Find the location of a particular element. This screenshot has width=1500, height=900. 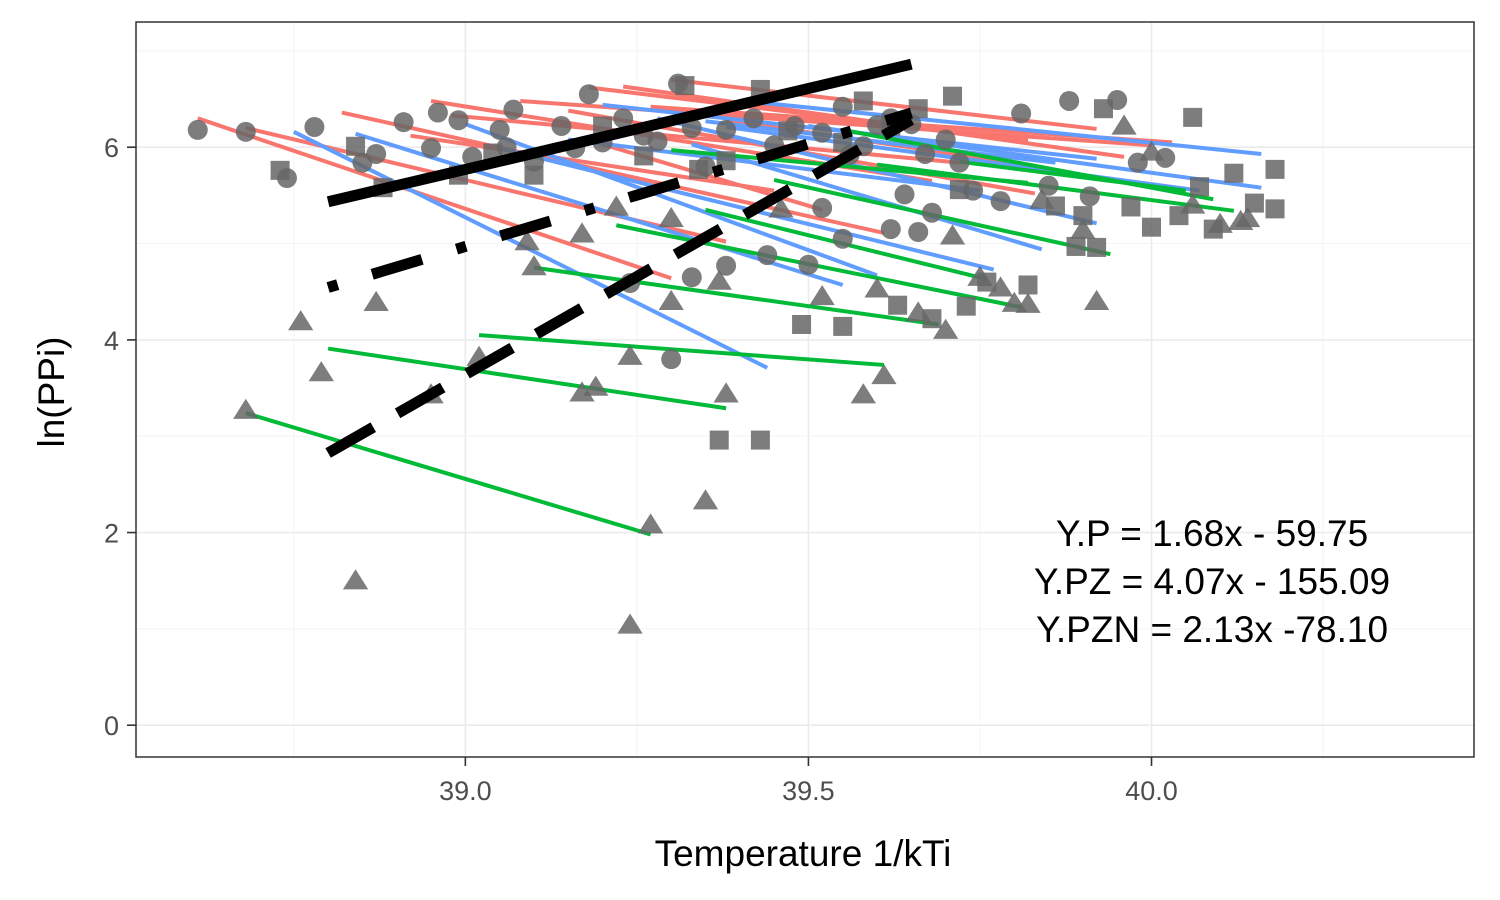

y-tick-label: 6 is located at coordinates (111, 148).